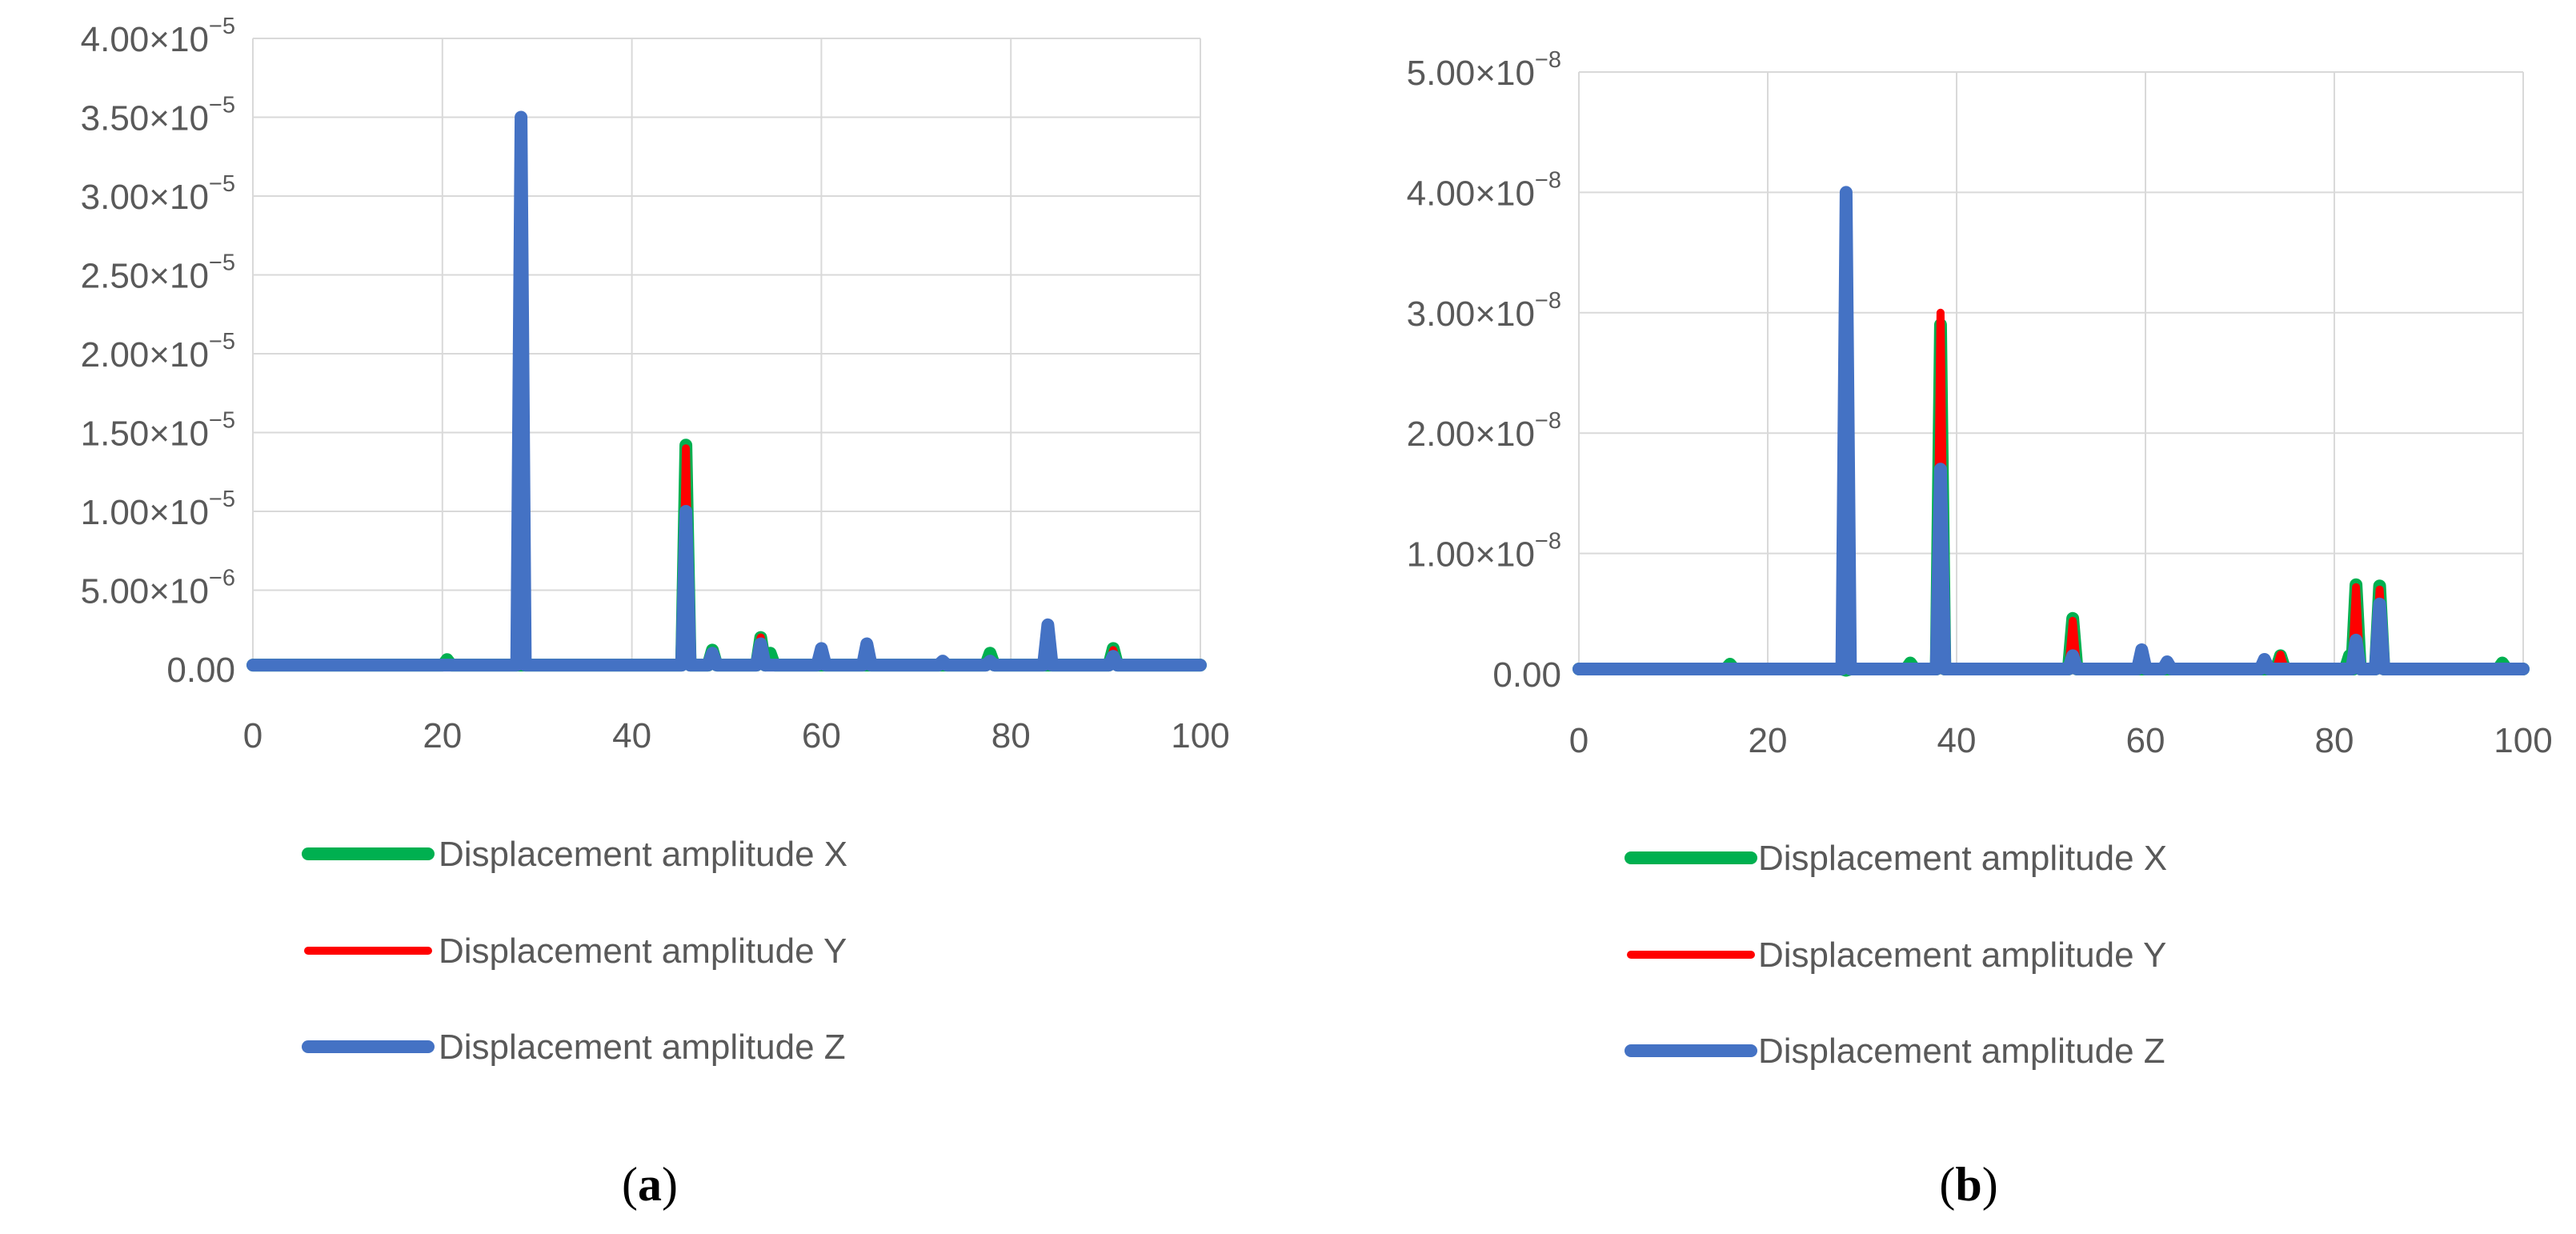 The width and height of the screenshot is (2576, 1234). Describe the element at coordinates (145, 435) in the screenshot. I see `y-tick-mantissa: 1.50×10` at that location.